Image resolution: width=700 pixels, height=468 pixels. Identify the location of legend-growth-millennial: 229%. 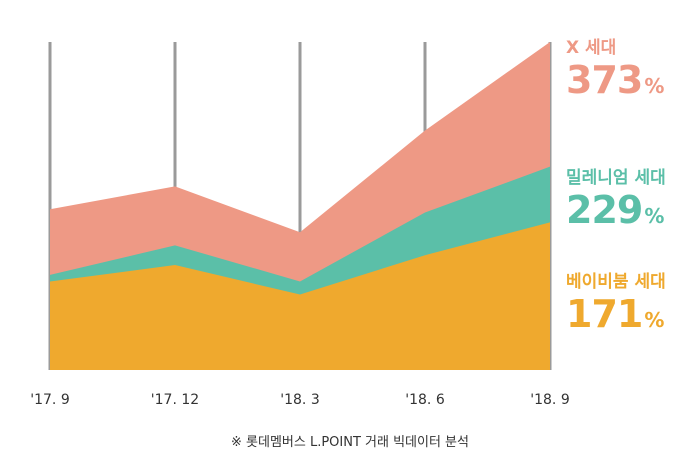
(616, 213).